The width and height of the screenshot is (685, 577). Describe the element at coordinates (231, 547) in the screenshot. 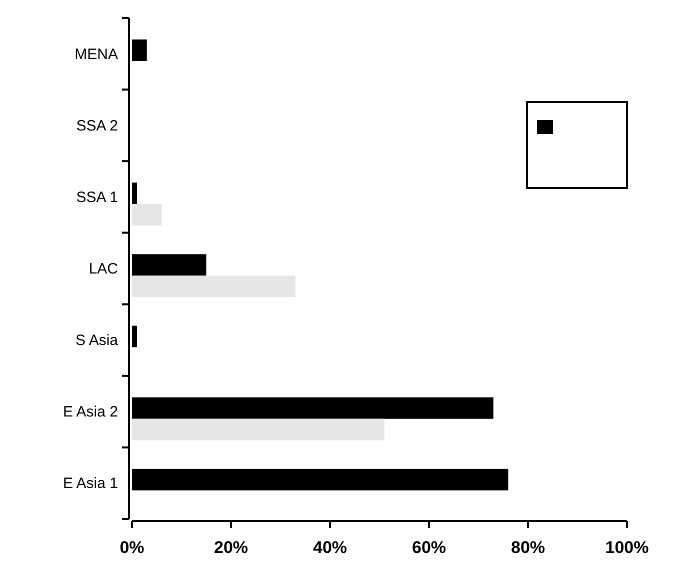

I see `x-tick-label: 20%` at that location.